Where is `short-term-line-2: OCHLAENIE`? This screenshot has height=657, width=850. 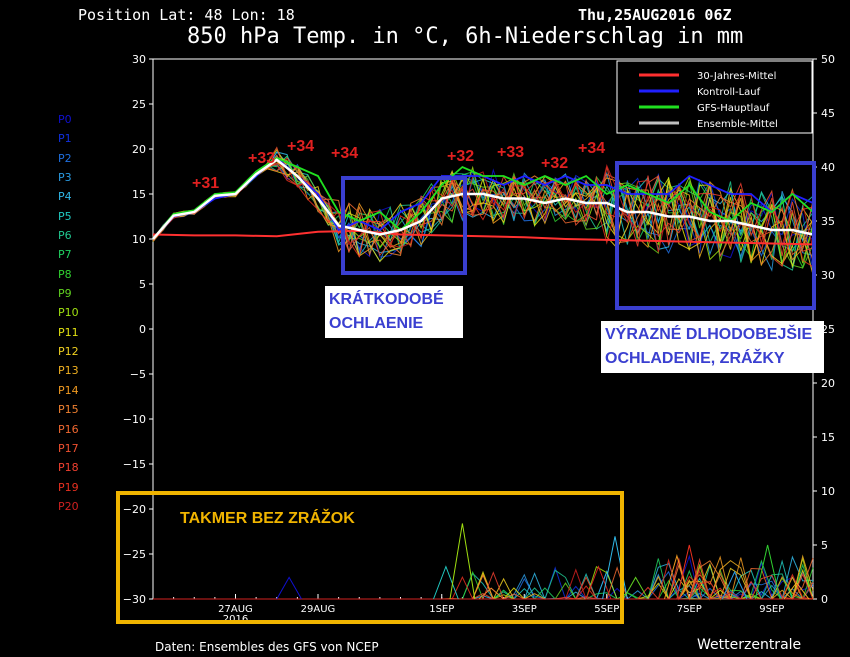
short-term-line-2: OCHLAENIE is located at coordinates (376, 323).